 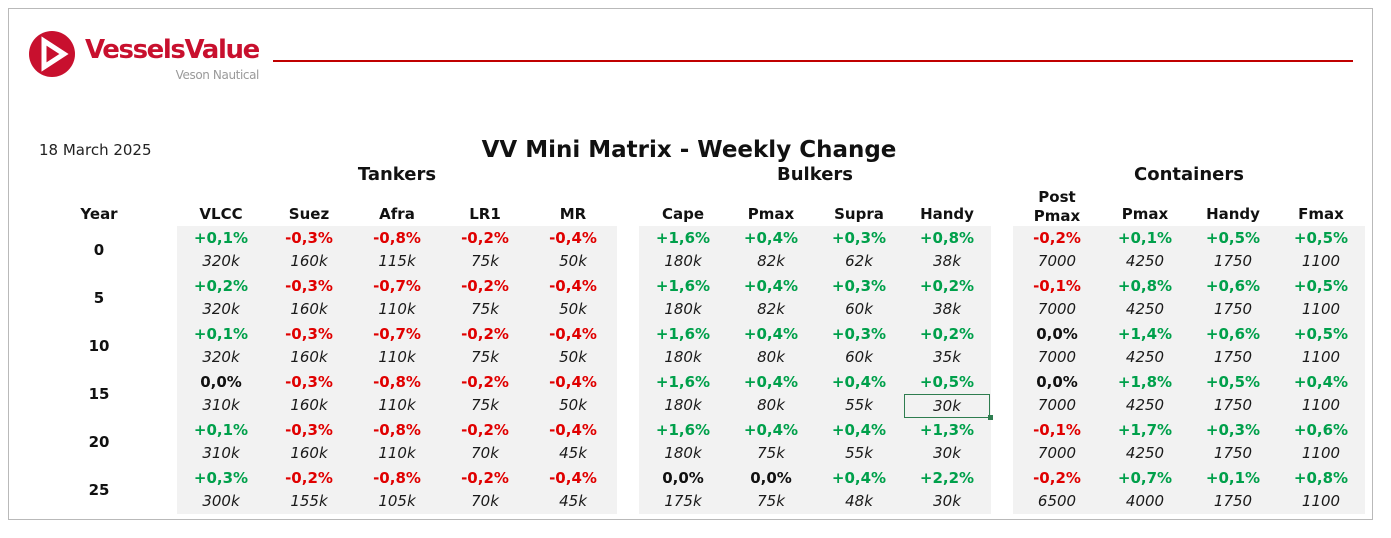 I want to click on vessel-size-cell: 160k, so click(x=309, y=261).